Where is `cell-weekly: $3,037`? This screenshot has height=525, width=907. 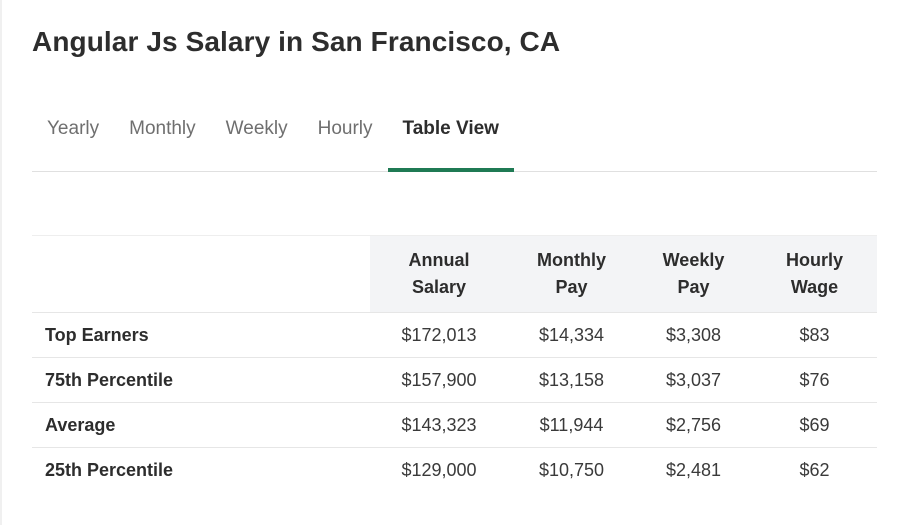 cell-weekly: $3,037 is located at coordinates (693, 380).